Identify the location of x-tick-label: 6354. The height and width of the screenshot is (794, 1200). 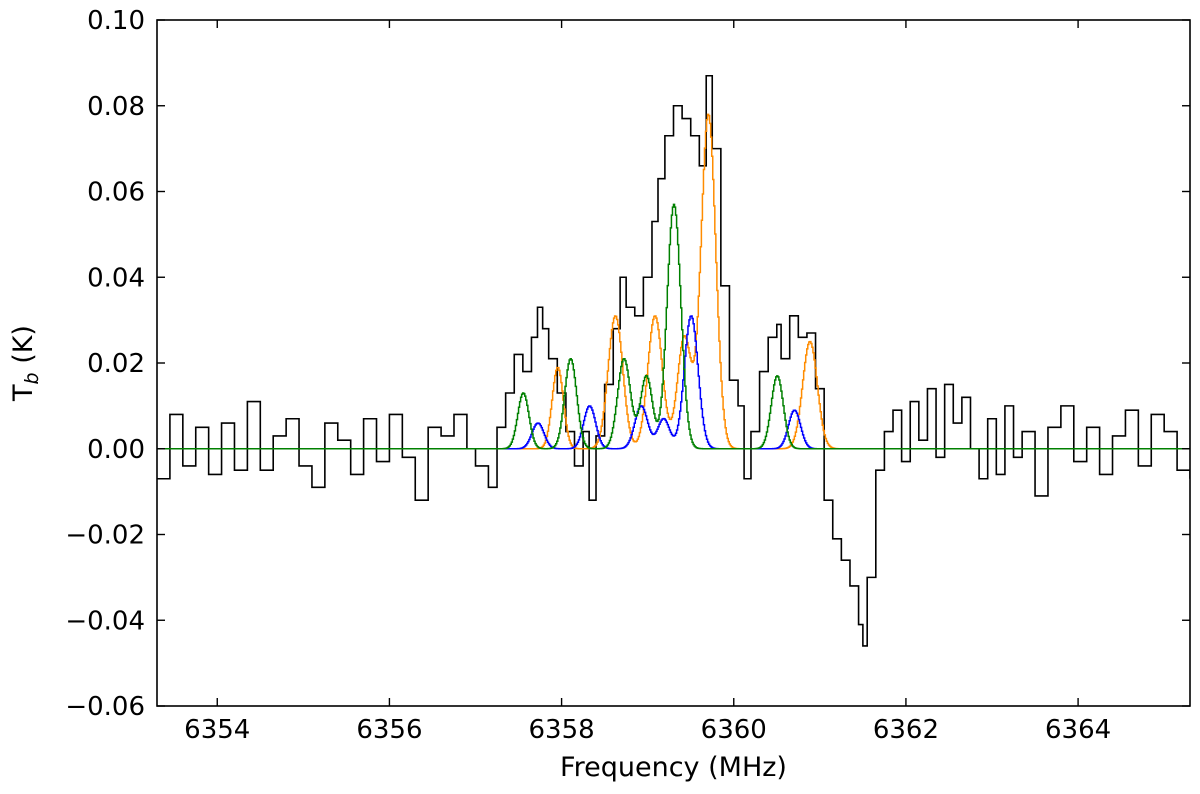
(217, 730).